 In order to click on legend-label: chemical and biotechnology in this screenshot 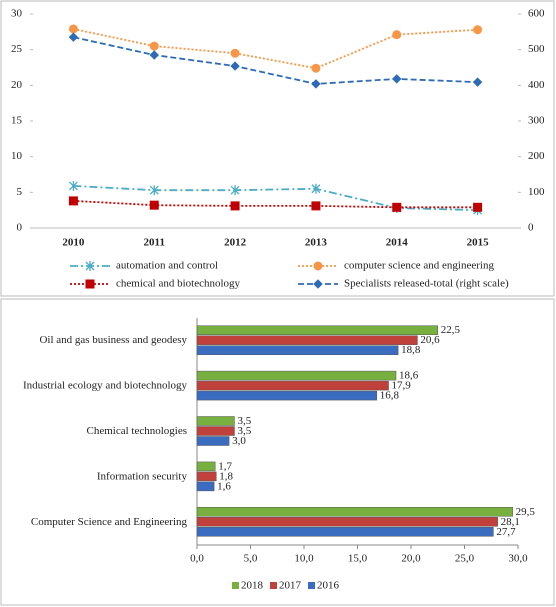, I will do `click(178, 284)`.